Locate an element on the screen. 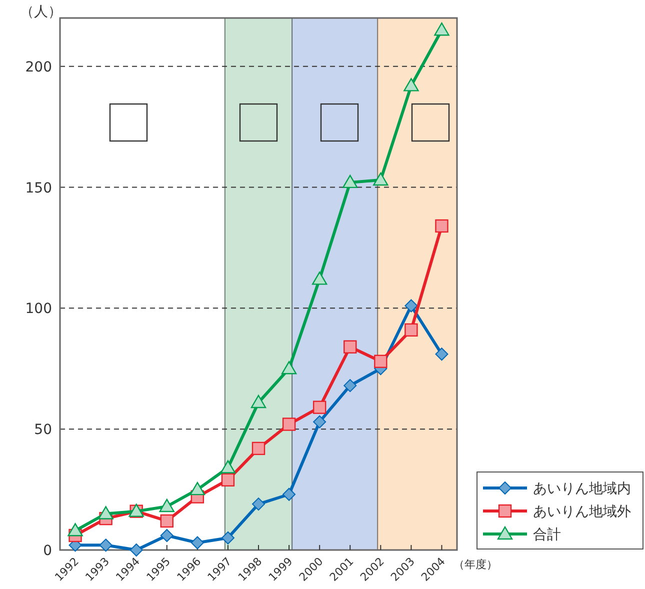 The image size is (645, 589). y-tick-label: 100 is located at coordinates (38, 309).